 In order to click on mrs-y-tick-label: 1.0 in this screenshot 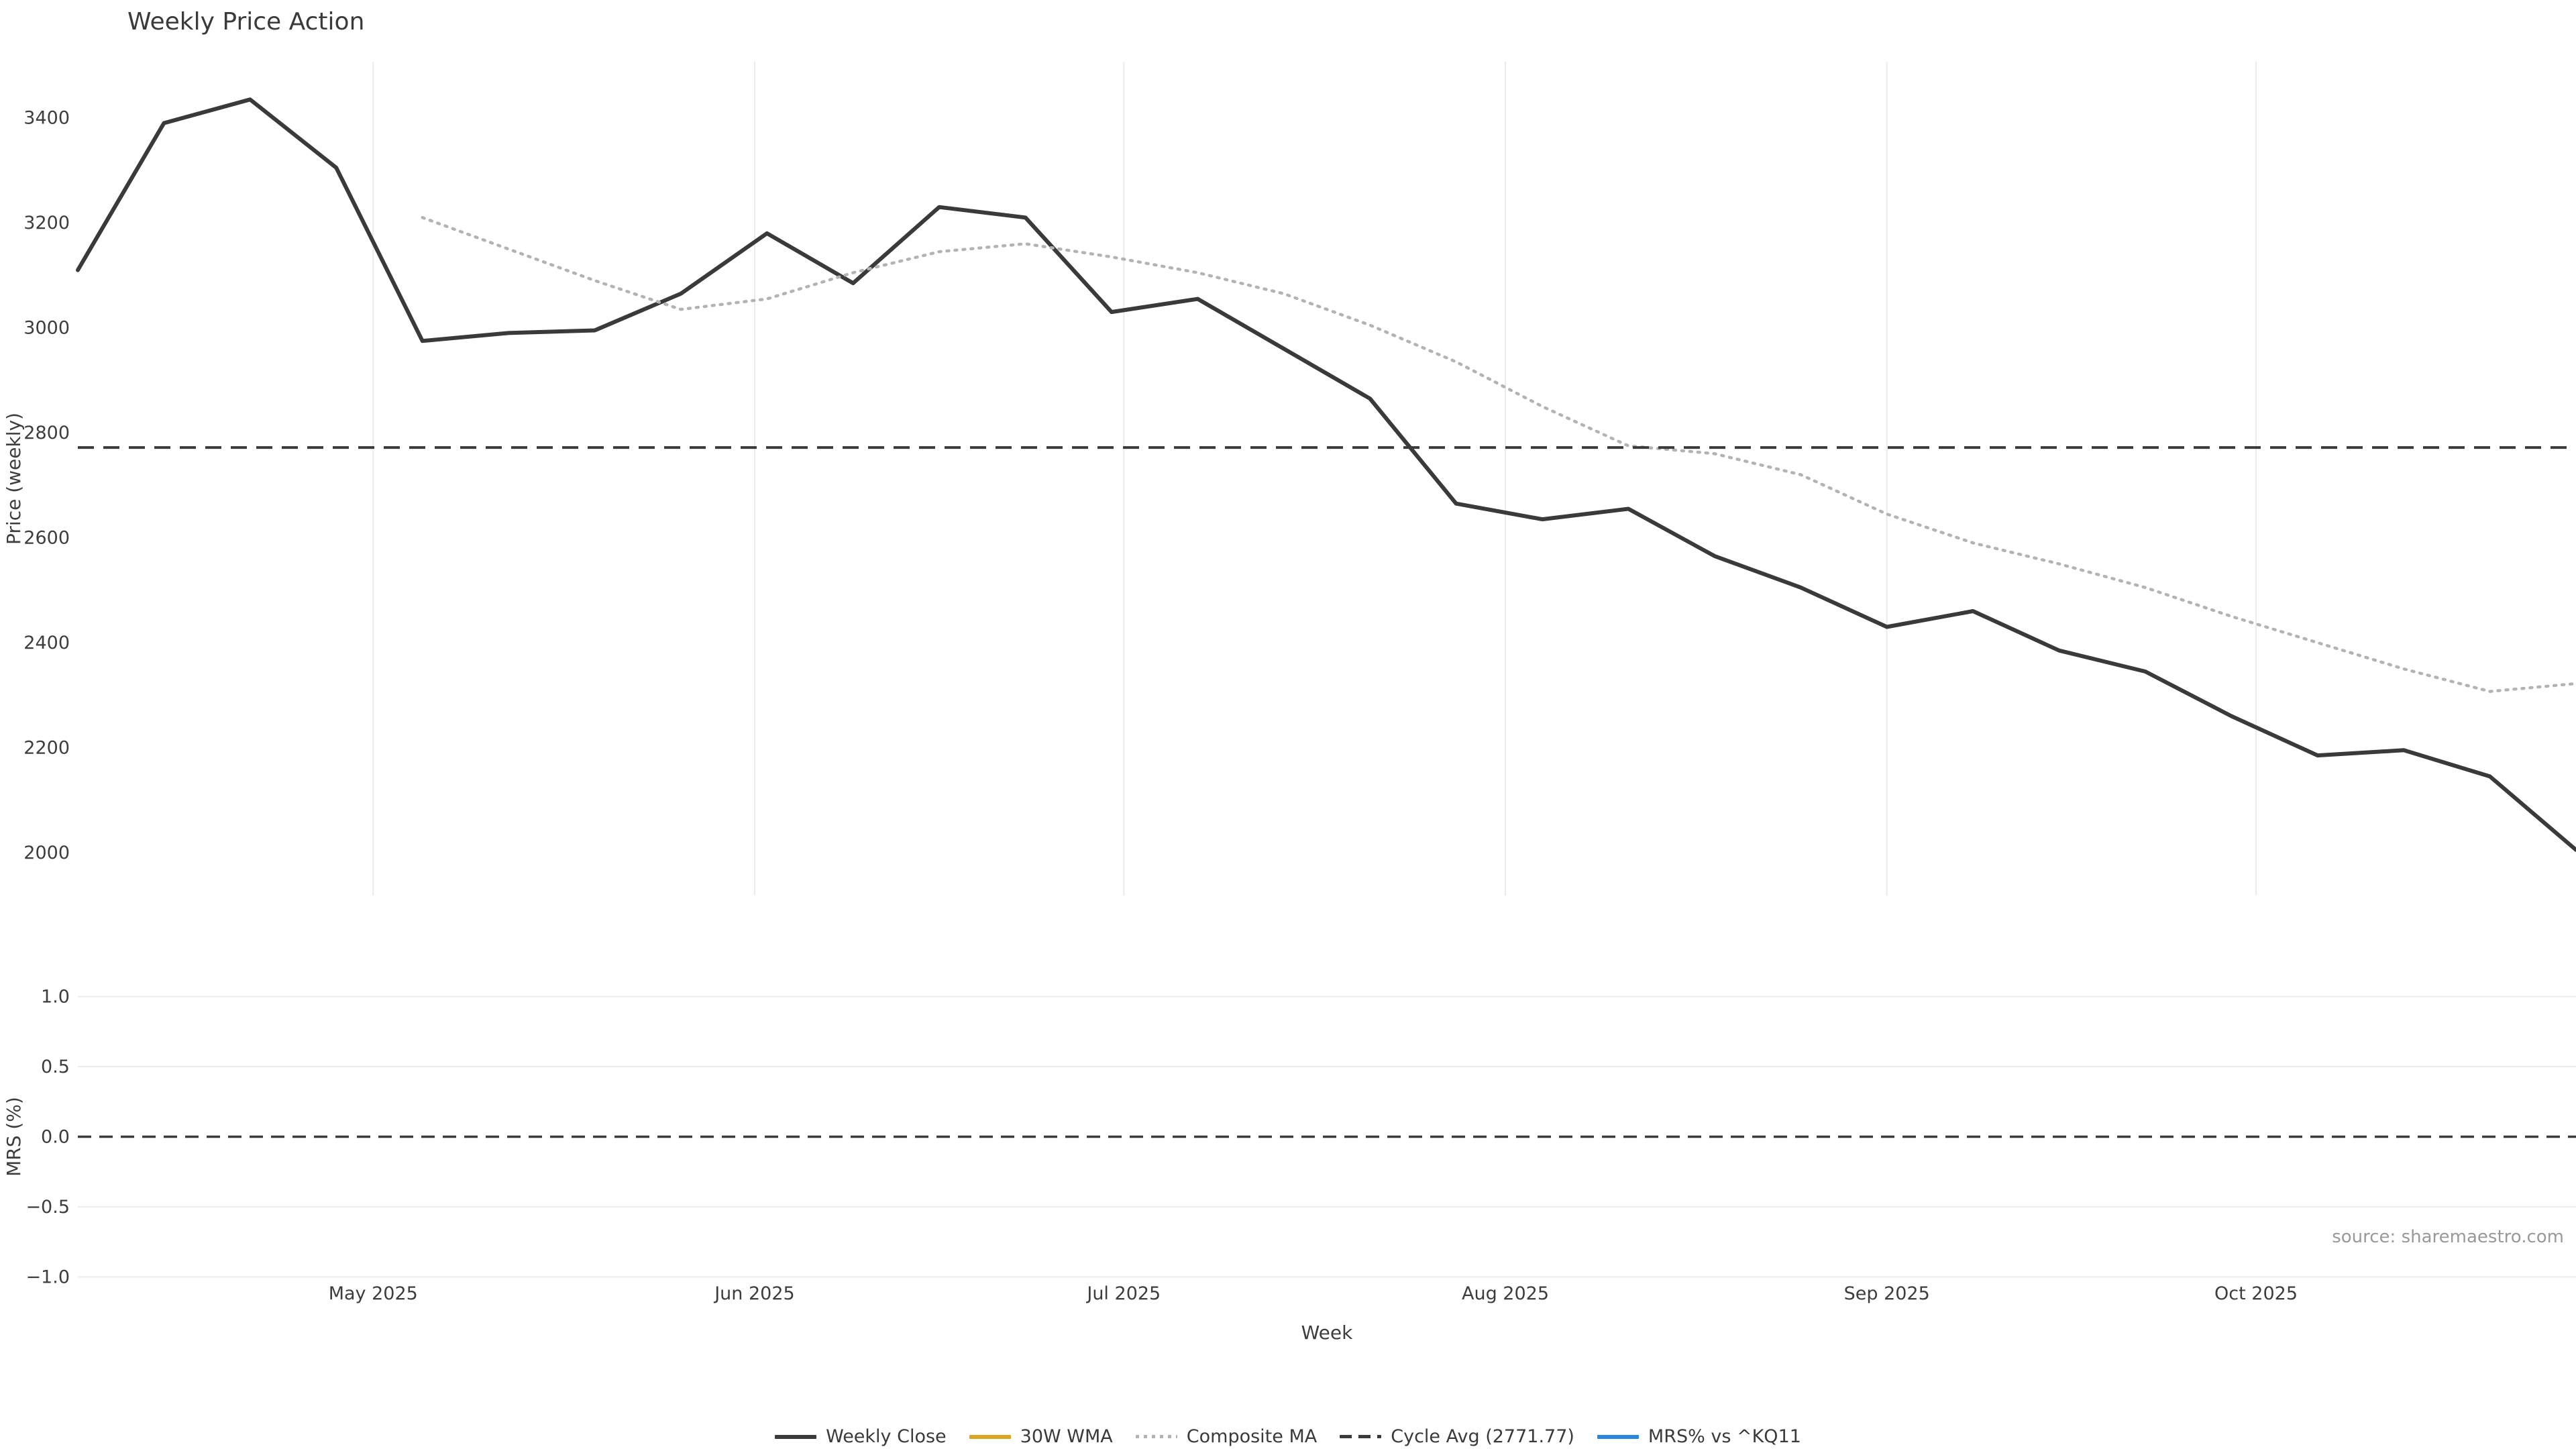, I will do `click(55, 996)`.